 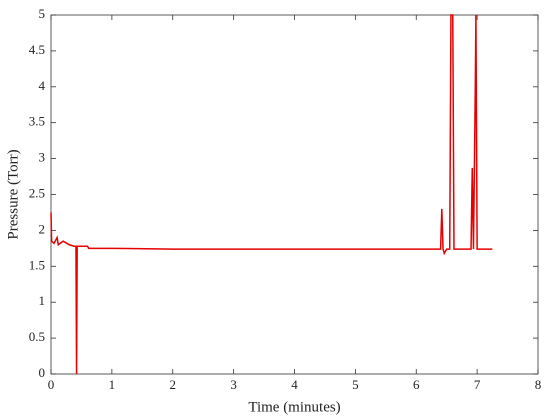 I want to click on y-tick-label: 4, so click(x=42, y=85).